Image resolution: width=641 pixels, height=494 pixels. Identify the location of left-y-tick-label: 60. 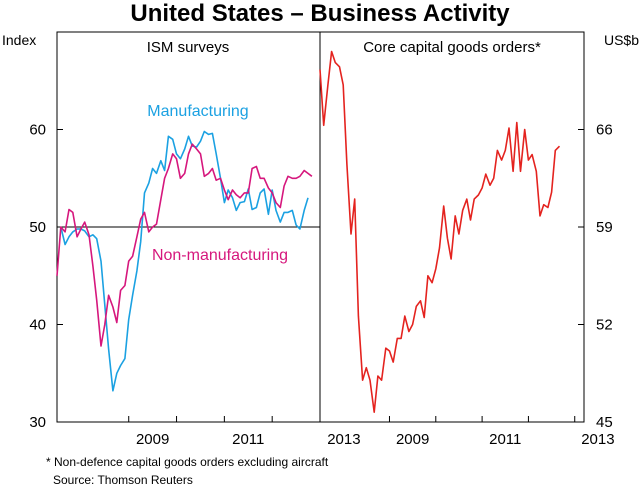
(37, 130).